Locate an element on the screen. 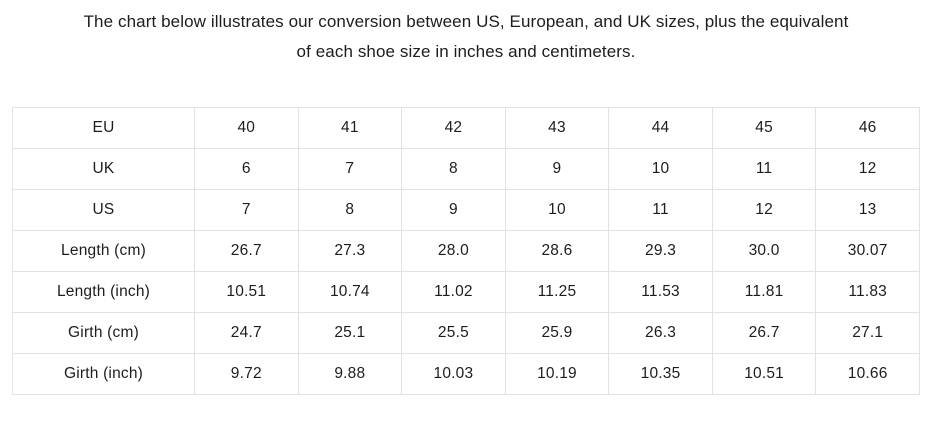 Image resolution: width=932 pixels, height=424 pixels. value-cell: 11.53 is located at coordinates (660, 292).